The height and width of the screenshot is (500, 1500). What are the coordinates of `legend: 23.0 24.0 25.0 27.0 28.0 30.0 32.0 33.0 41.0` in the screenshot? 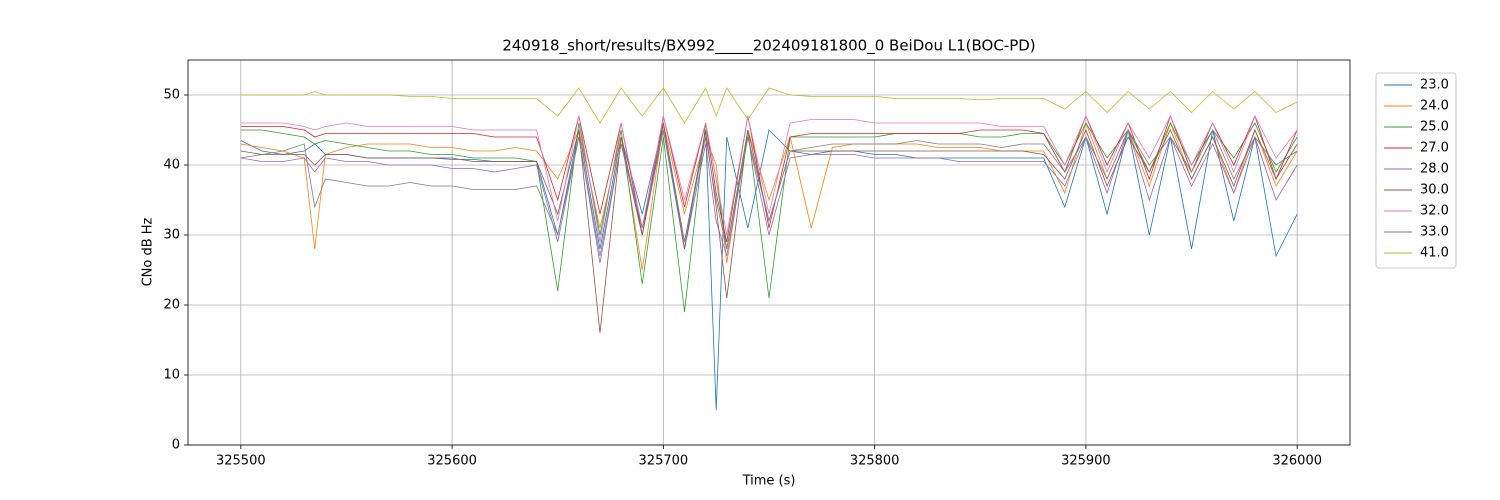 It's located at (1416, 170).